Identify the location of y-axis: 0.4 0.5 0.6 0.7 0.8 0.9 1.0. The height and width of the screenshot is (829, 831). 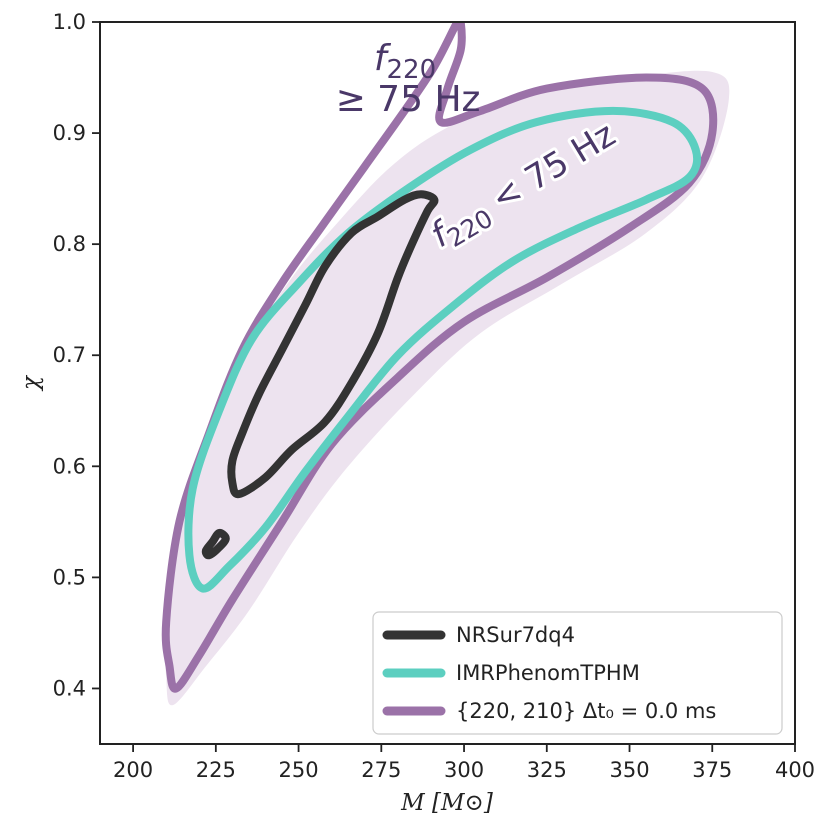
(76, 355).